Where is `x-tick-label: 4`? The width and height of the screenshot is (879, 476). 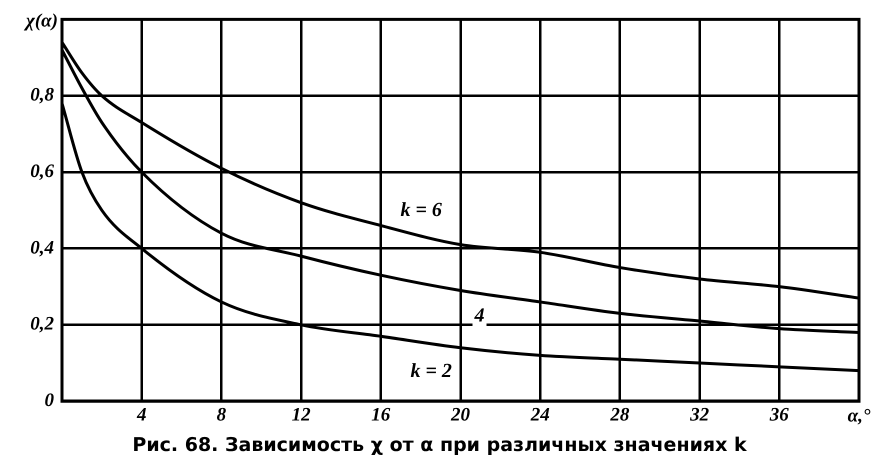 x-tick-label: 4 is located at coordinates (141, 415).